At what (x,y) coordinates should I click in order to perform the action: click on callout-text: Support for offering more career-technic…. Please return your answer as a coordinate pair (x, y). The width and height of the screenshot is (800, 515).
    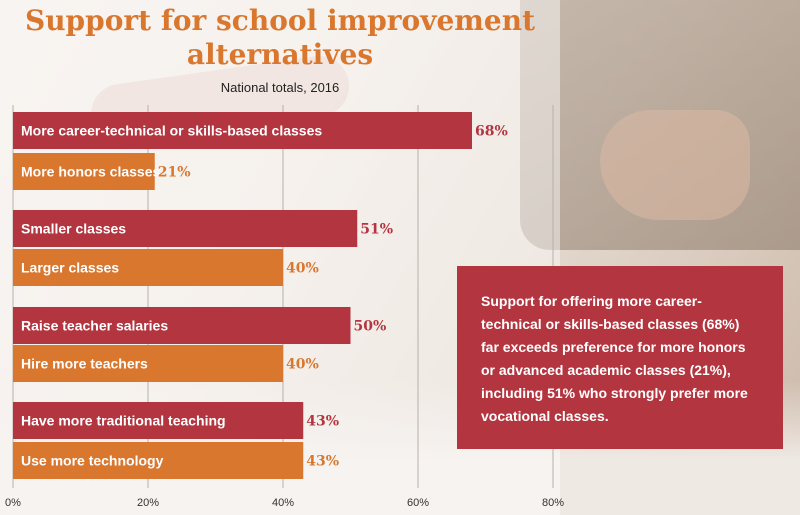
    Looking at the image, I should click on (614, 358).